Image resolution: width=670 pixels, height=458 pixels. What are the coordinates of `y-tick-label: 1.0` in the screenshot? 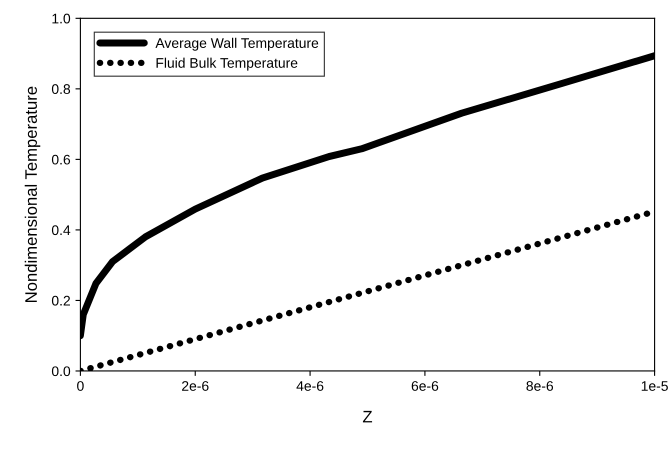 It's located at (61, 19).